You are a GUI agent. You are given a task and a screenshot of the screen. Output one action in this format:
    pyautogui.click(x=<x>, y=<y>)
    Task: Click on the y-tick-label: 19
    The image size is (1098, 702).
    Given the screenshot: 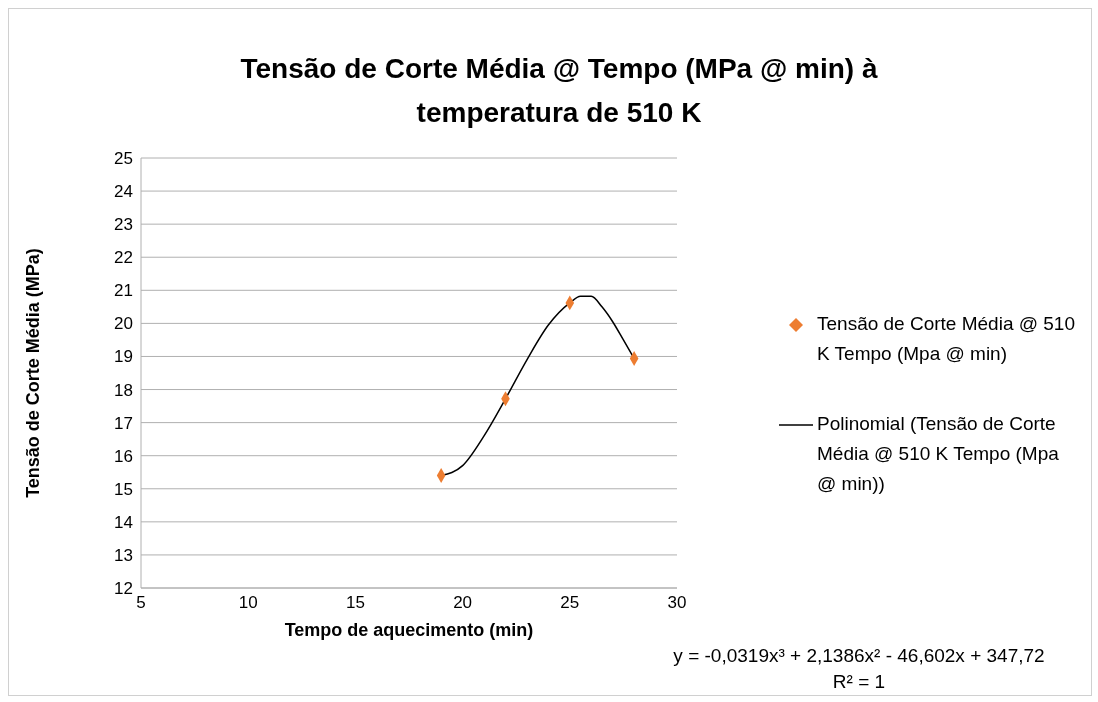 What is the action you would take?
    pyautogui.click(x=123, y=357)
    